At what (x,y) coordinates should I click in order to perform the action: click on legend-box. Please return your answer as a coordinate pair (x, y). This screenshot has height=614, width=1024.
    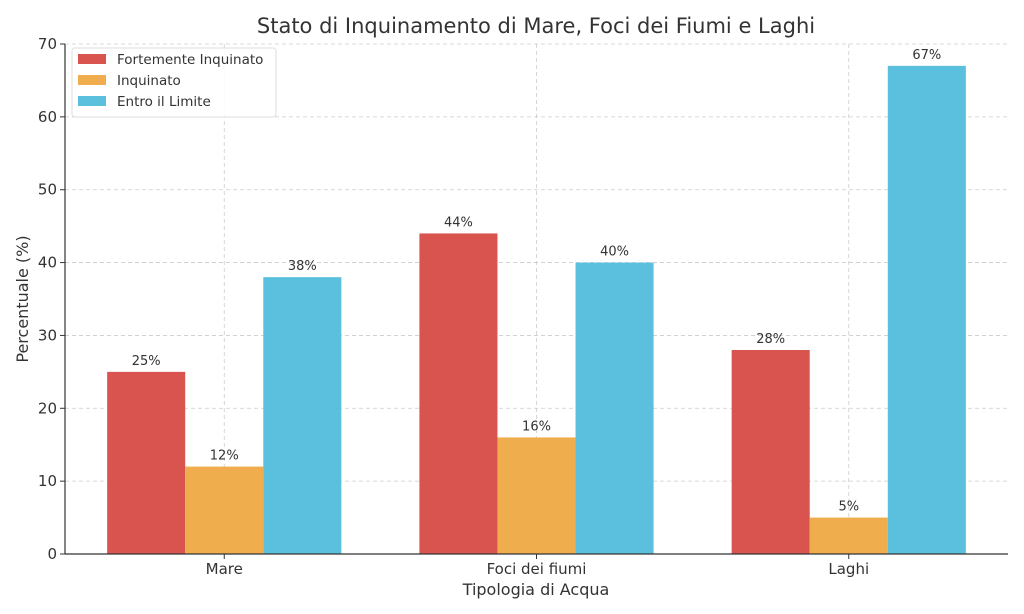
    Looking at the image, I should click on (174, 82).